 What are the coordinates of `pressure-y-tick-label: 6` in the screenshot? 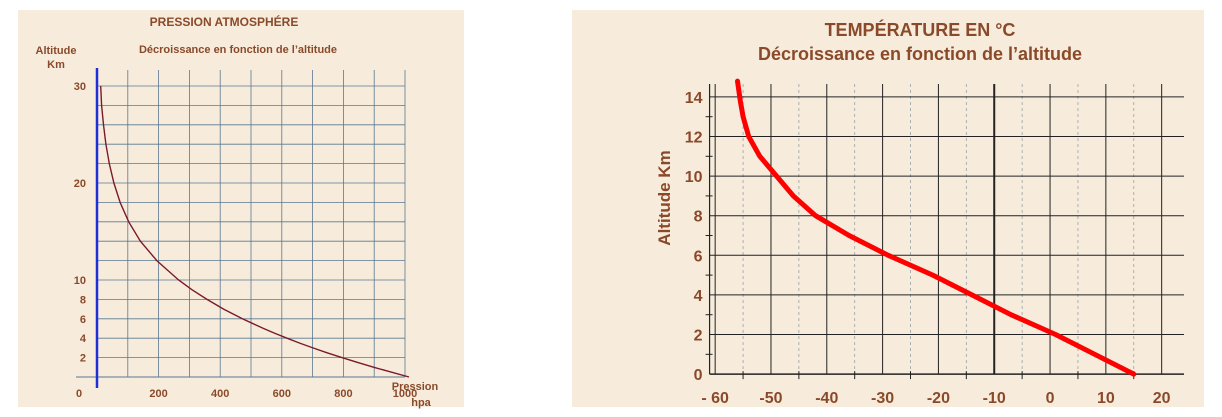 It's located at (83, 320).